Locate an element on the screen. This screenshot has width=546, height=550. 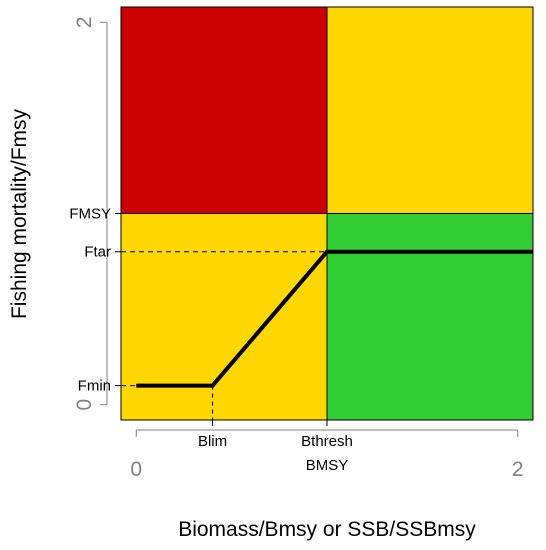
bthresh-label: Bthresh is located at coordinates (327, 441).